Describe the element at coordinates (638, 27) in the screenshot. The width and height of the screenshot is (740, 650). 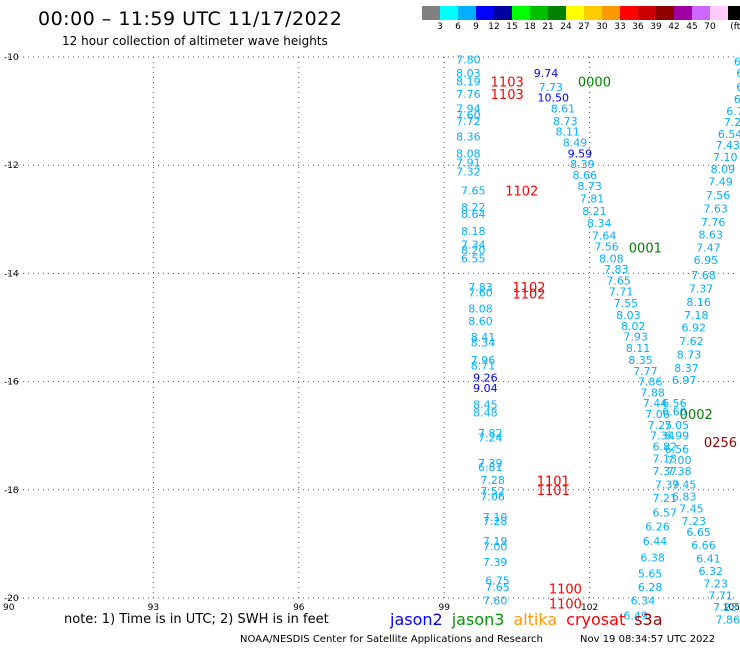
I see `legend-tick-label: 36` at that location.